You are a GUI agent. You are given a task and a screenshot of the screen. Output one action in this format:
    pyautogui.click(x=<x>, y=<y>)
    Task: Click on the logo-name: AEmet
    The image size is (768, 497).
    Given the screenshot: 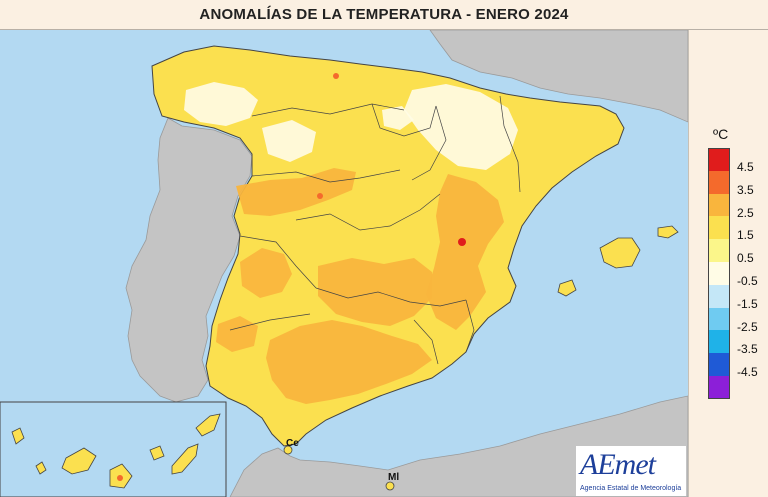 What is the action you would take?
    pyautogui.click(x=618, y=464)
    